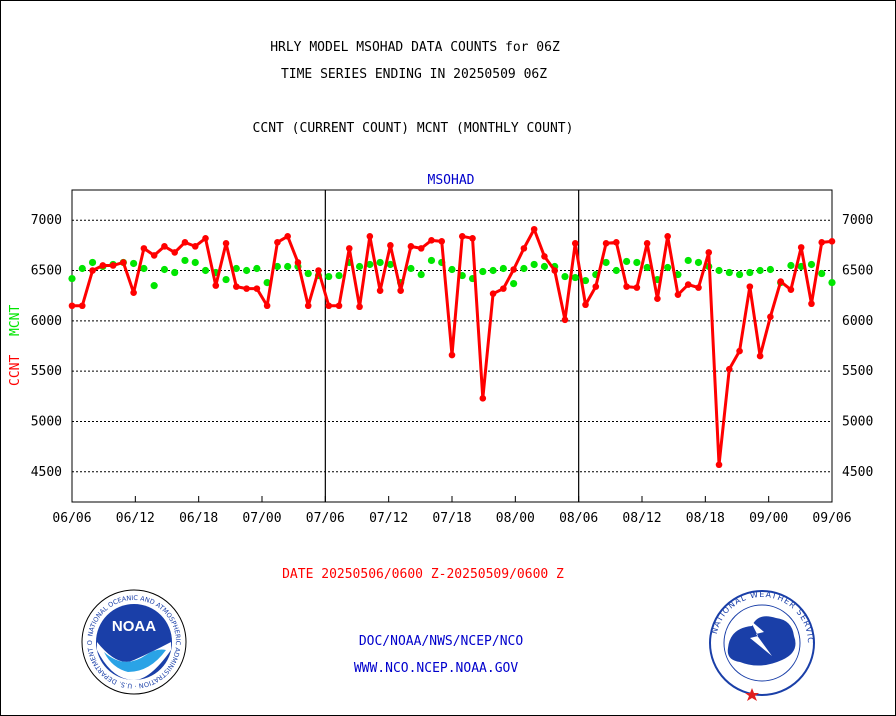  What do you see at coordinates (768, 518) in the screenshot?
I see `x-tick-label: 09/00` at bounding box center [768, 518].